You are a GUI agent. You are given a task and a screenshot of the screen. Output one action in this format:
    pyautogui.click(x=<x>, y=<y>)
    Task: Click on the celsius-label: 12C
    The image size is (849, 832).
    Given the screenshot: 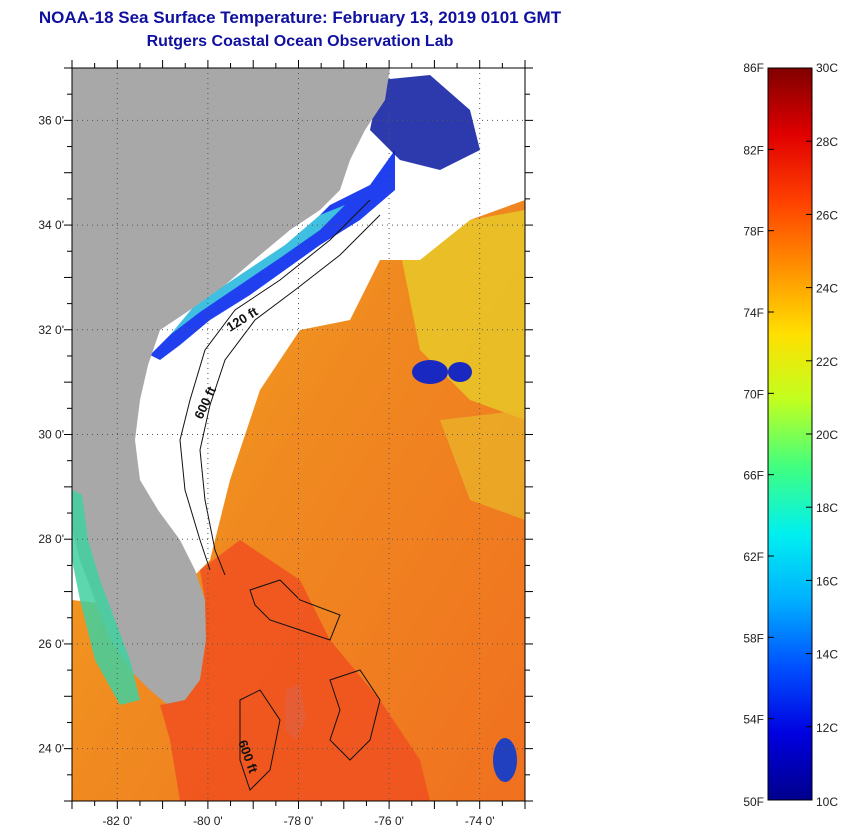 What is the action you would take?
    pyautogui.click(x=827, y=728)
    